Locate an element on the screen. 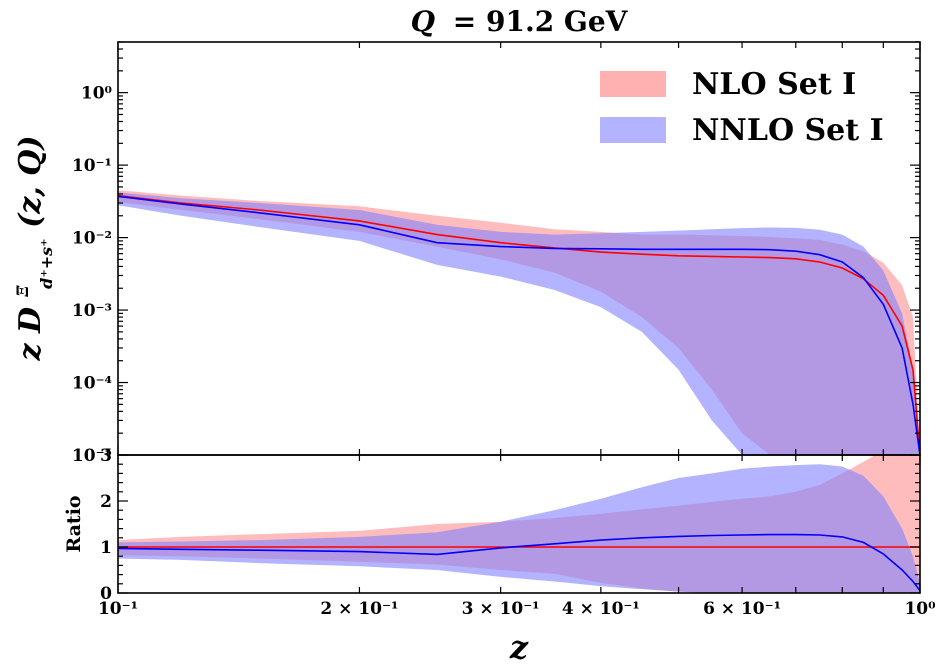 This screenshot has width=950, height=670. y-tick-label: 10⁰ is located at coordinates (96, 94).